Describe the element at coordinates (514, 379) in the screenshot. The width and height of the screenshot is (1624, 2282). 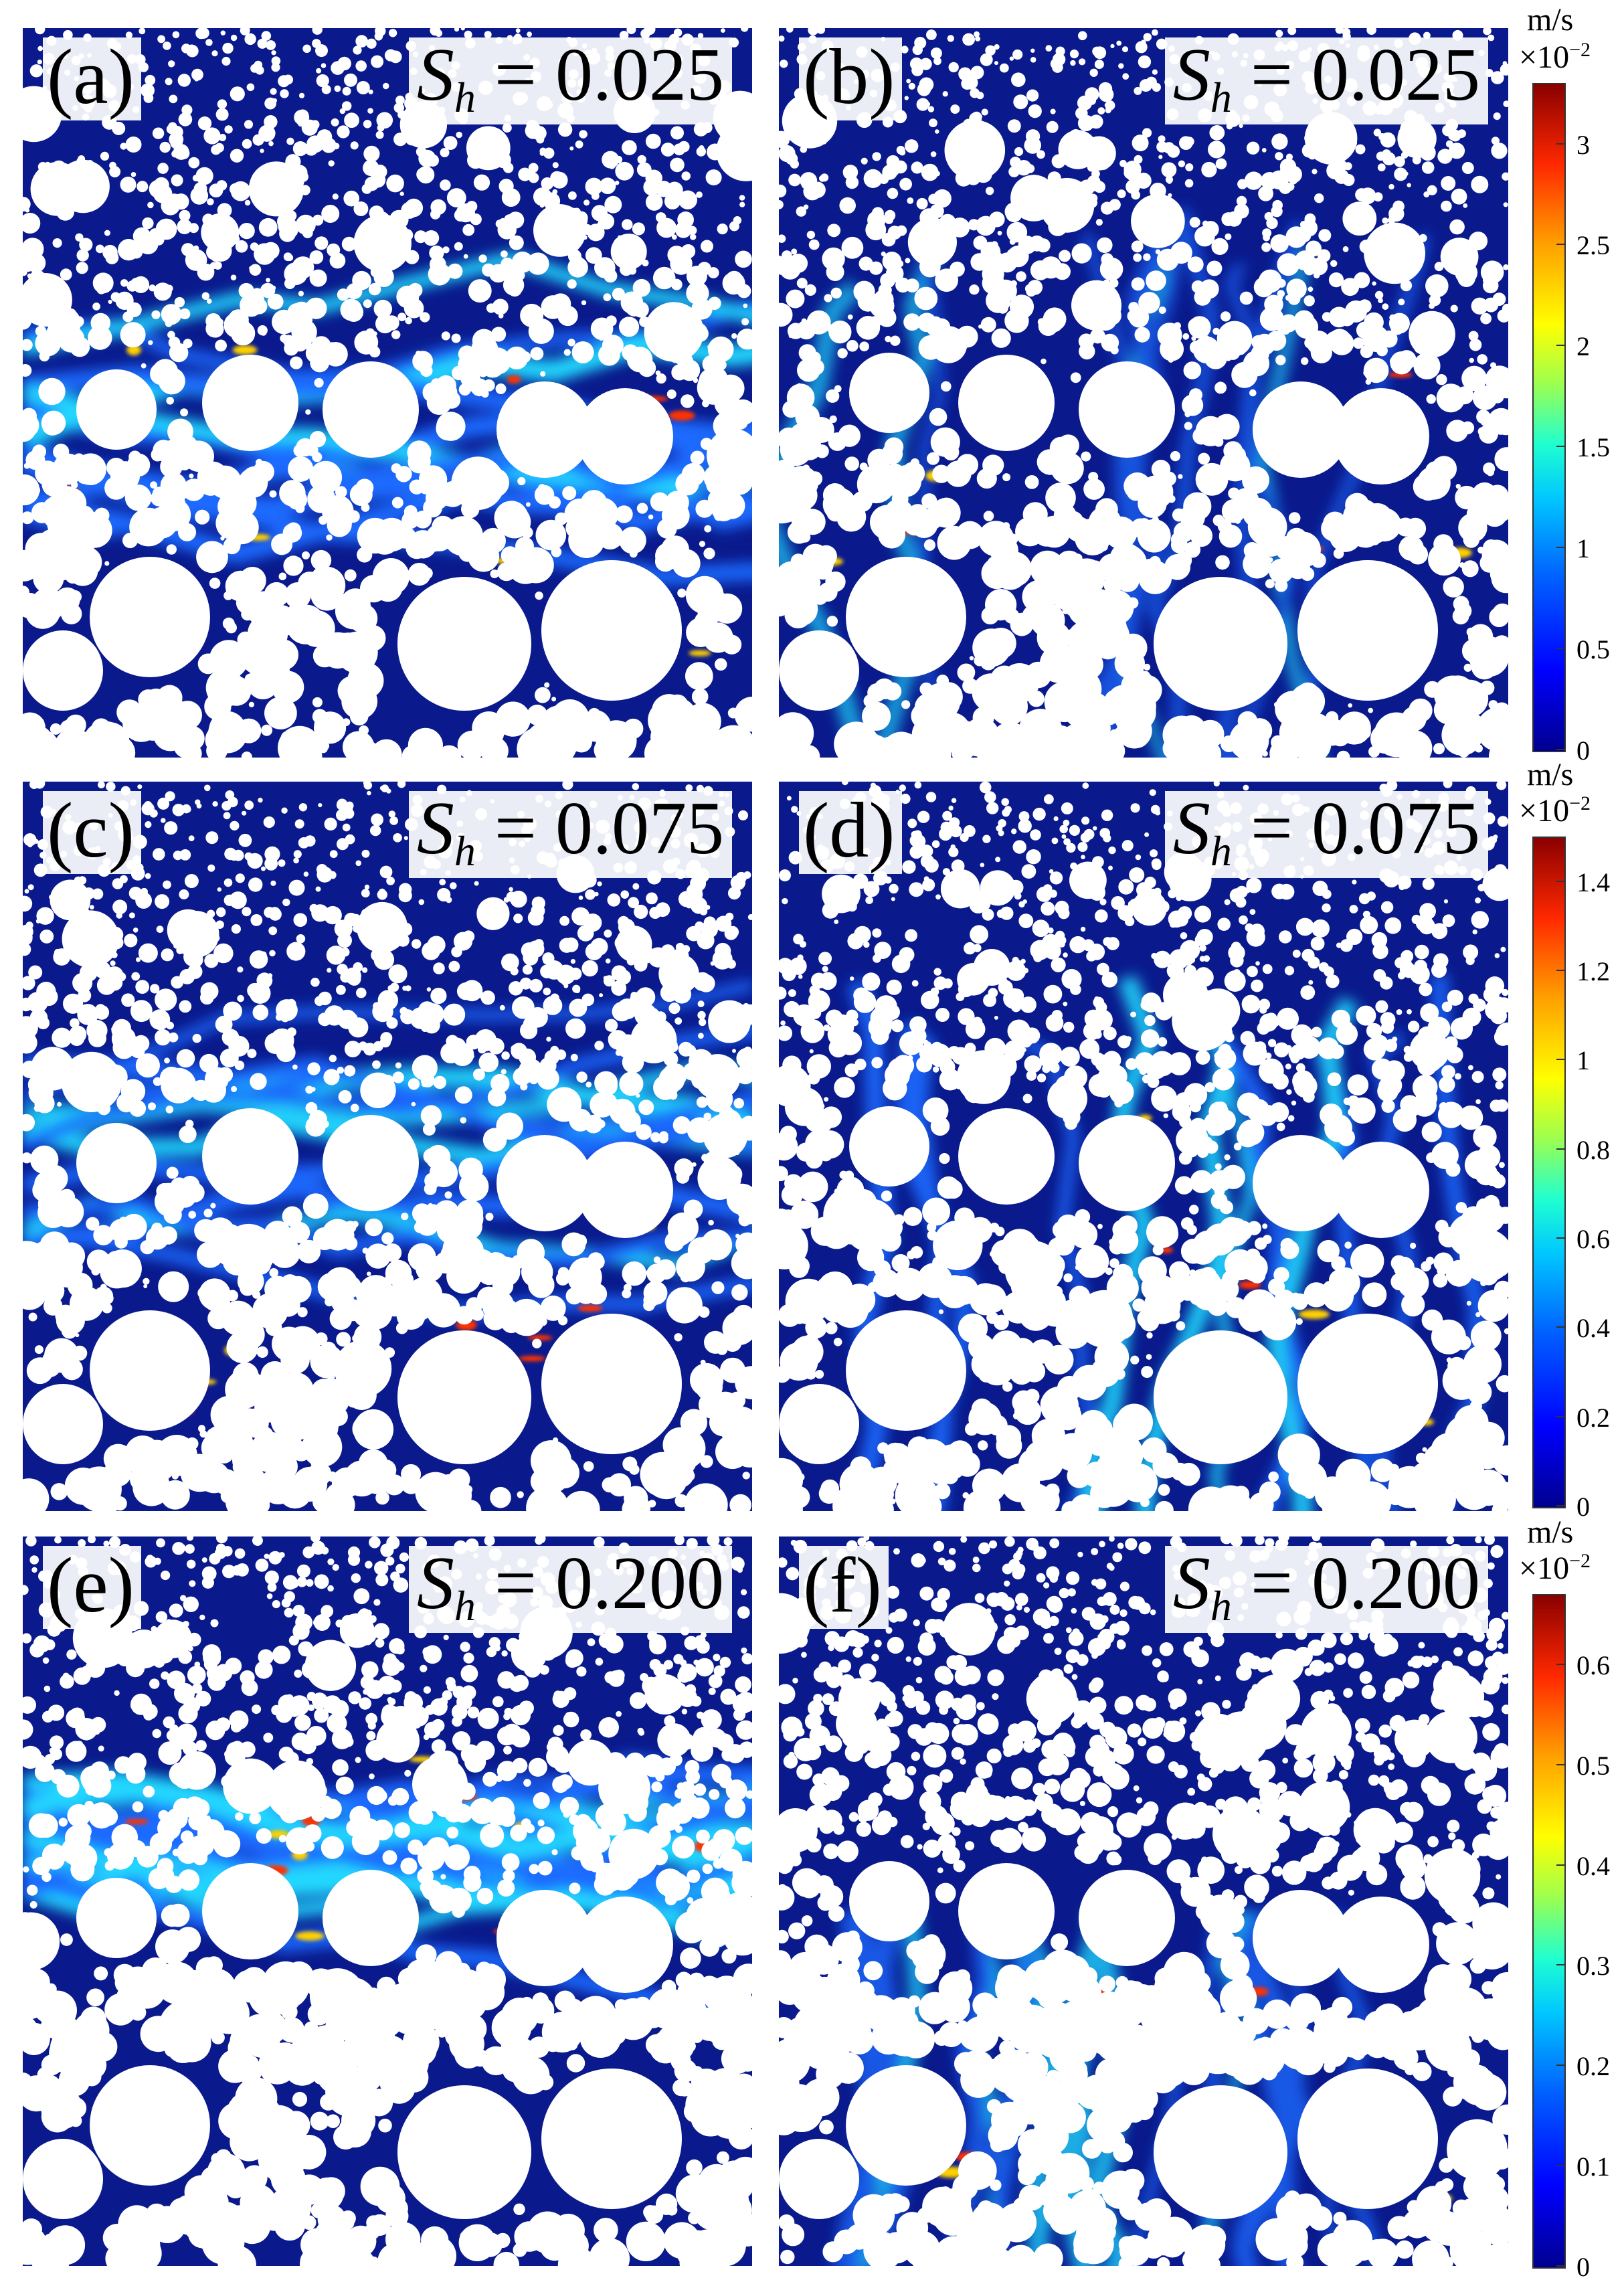
I see `velocity-hotspot` at that location.